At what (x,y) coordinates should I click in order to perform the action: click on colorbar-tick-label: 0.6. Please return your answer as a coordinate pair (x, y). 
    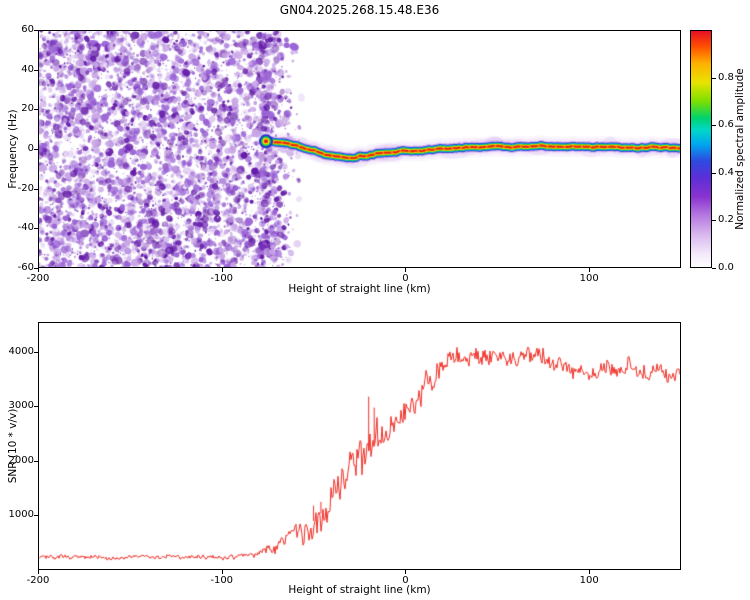
    Looking at the image, I should click on (726, 125).